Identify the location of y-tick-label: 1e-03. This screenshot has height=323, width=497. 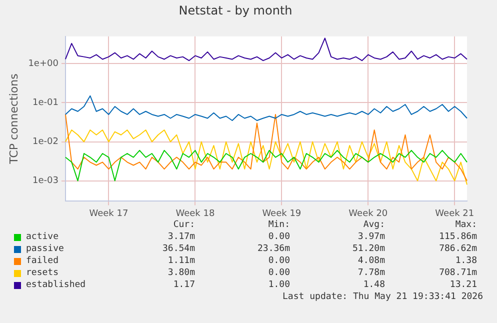
(45, 181).